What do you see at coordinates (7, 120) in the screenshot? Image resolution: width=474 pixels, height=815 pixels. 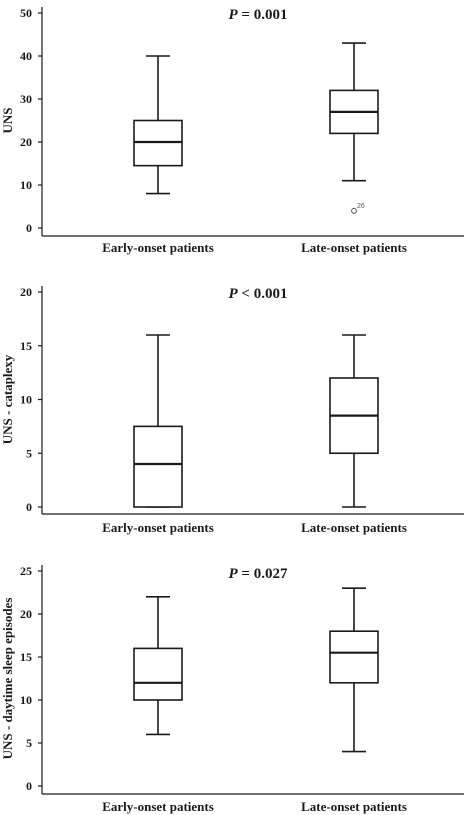 I see `y-axis-label: UNS` at bounding box center [7, 120].